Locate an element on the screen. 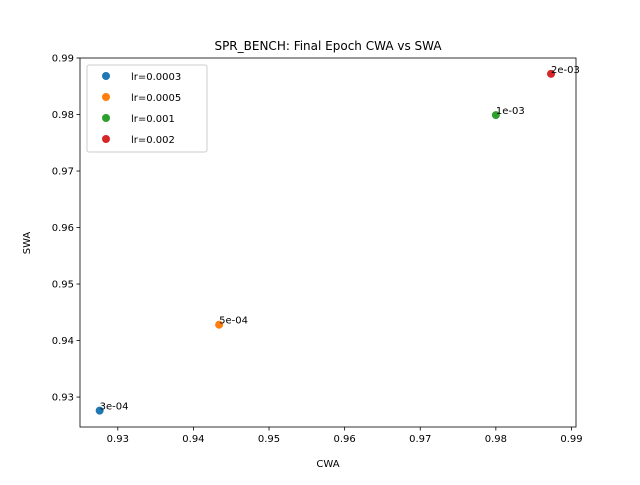 Image resolution: width=640 pixels, height=485 pixels. x-axis-ticks: 0.93 0.94 0.95 0.96 0.97 0.98 0.99 is located at coordinates (345, 436).